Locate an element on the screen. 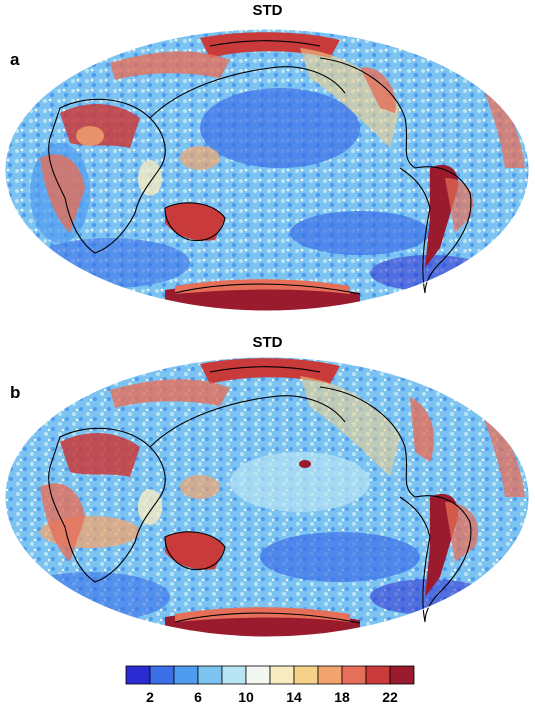 Image resolution: width=535 pixels, height=706 pixels. colorbar-tick-label: 10 is located at coordinates (246, 697).